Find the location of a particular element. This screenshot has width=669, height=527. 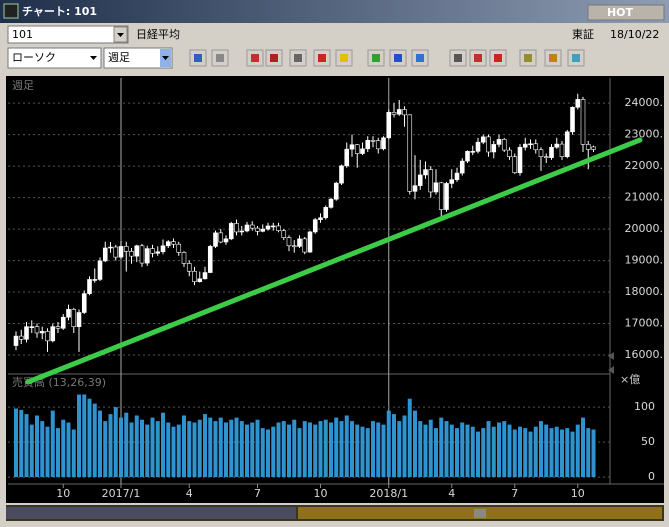

style-text: ローソク is located at coordinates (34, 57).